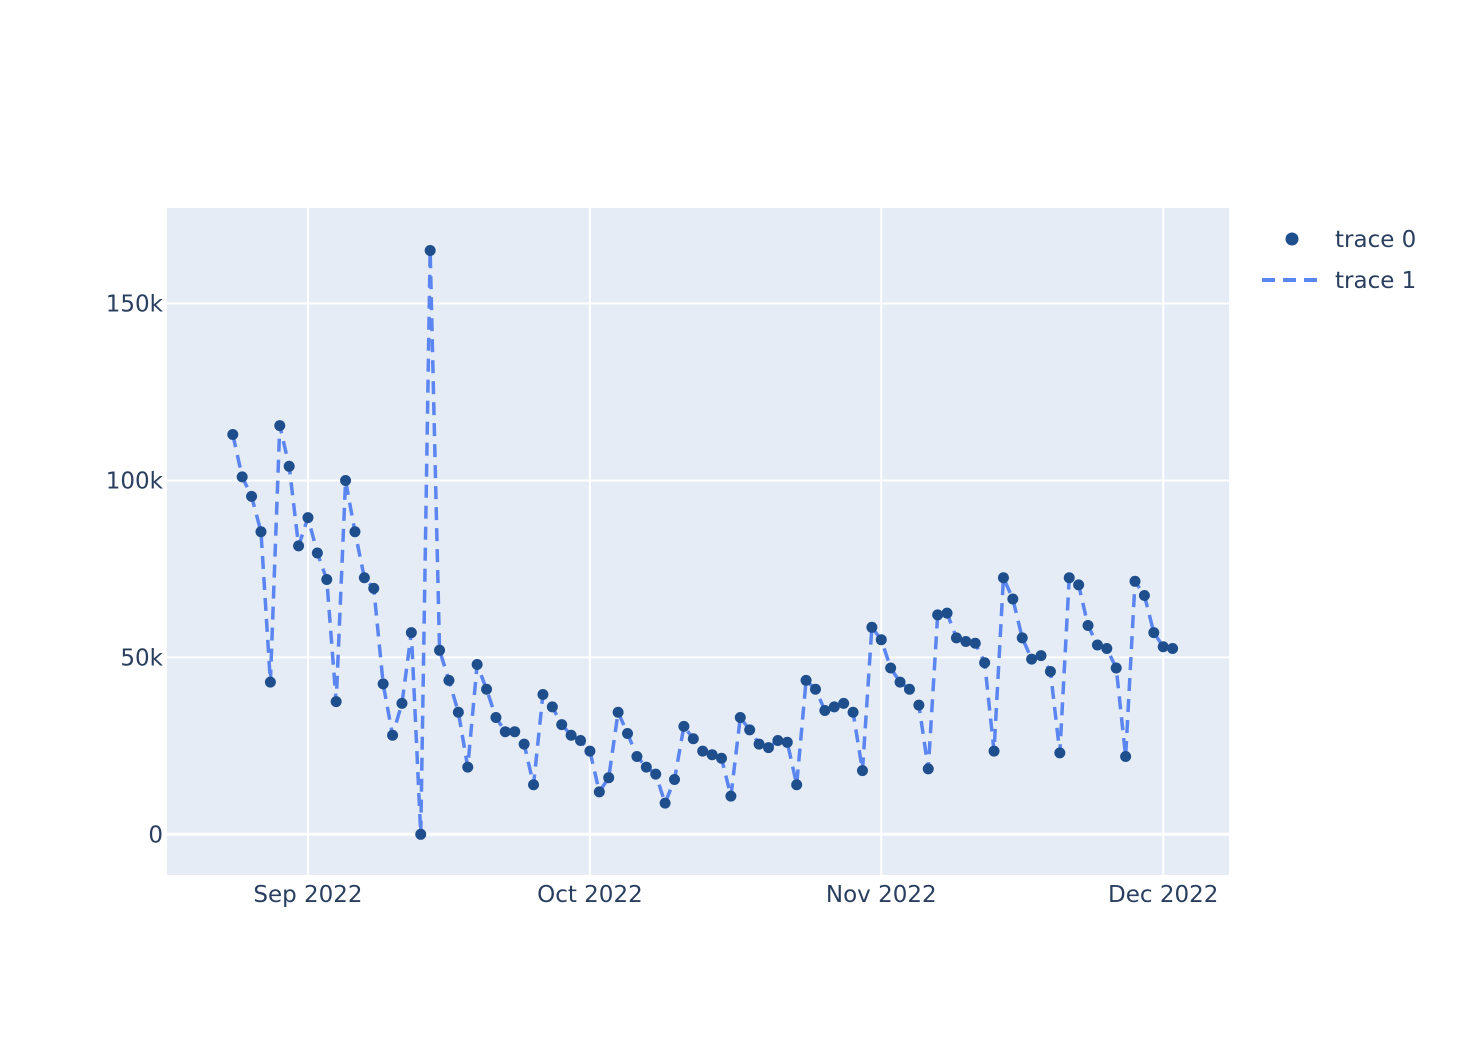 This screenshot has width=1470, height=1053. I want to click on legend-label-trace-1: trace 1, so click(1375, 281).